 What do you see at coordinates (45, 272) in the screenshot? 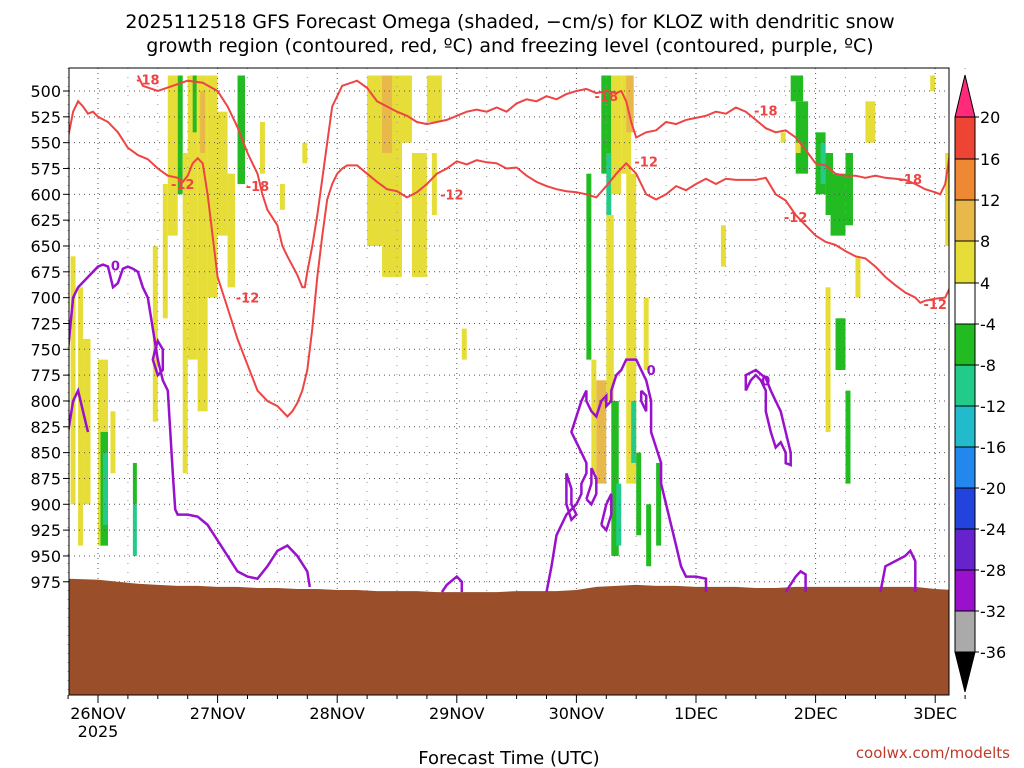
I see `y-tick-label: 675` at bounding box center [45, 272].